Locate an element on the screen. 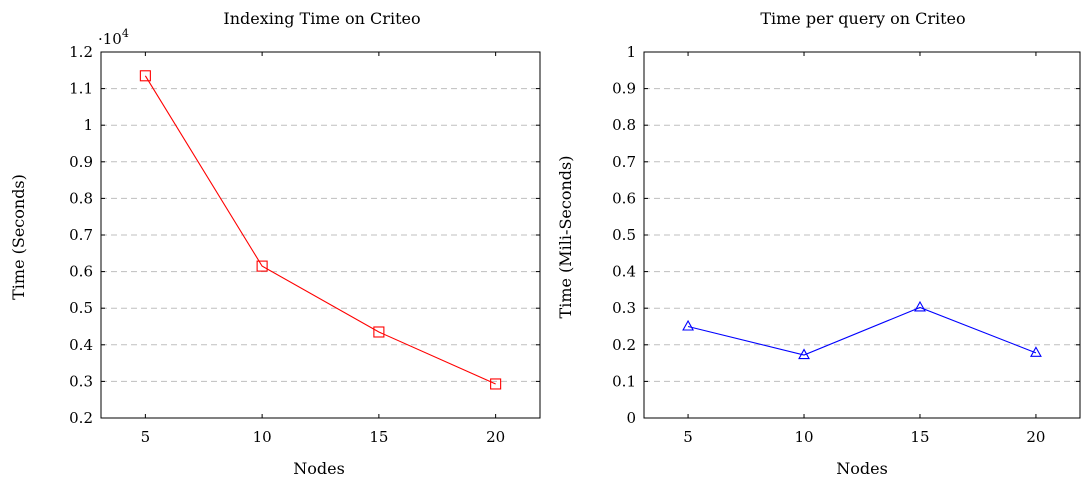 This screenshot has width=1081, height=482. y-tick-label: 0.1 is located at coordinates (624, 381).